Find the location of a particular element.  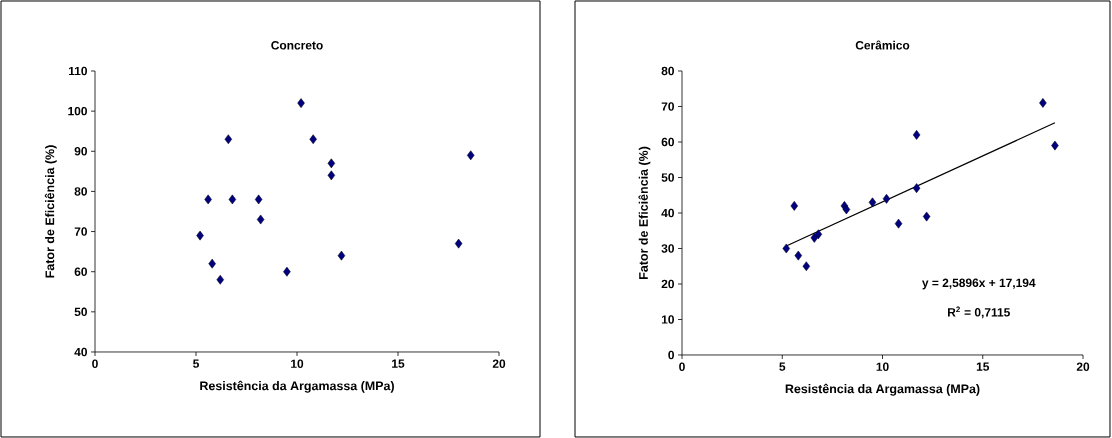

y-tick-label: 90 is located at coordinates (80, 151).